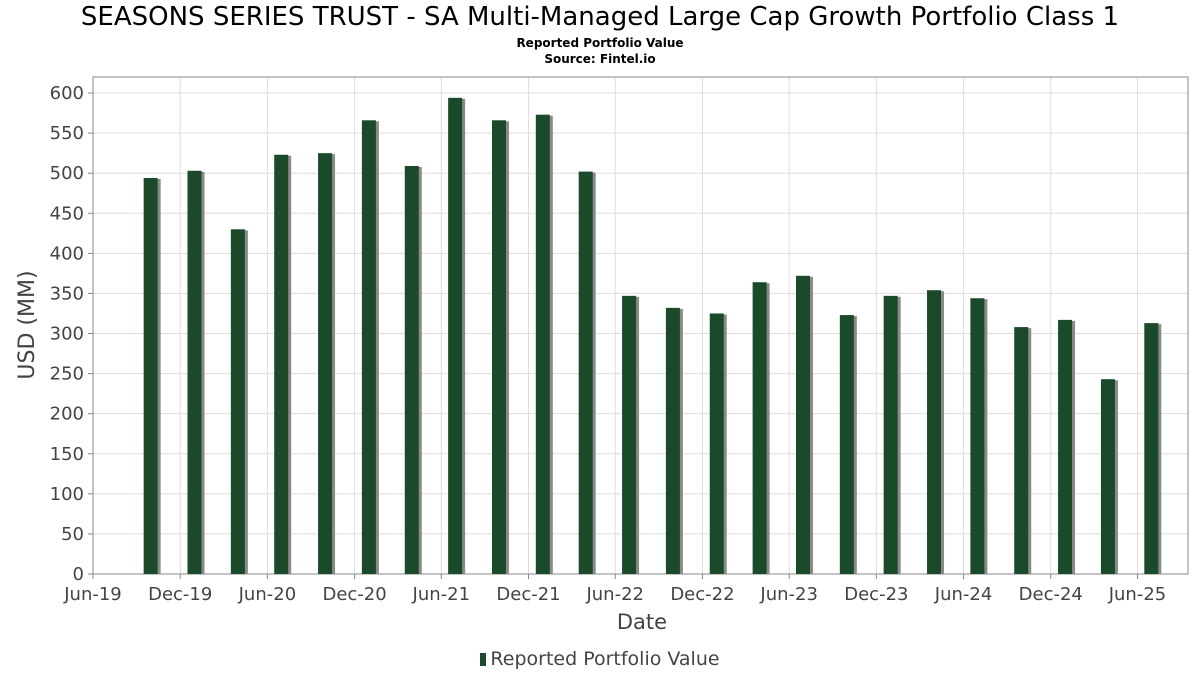 The height and width of the screenshot is (675, 1200). I want to click on x-tick-label: Jun-19, so click(92, 594).